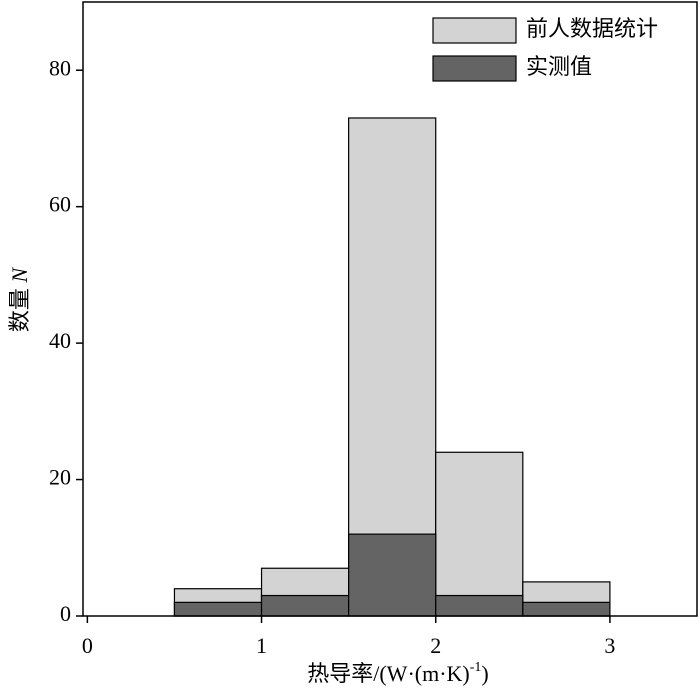 The width and height of the screenshot is (700, 692). I want to click on x-axis-label: 热导率/(W·(m·K)-1), so click(398, 673).